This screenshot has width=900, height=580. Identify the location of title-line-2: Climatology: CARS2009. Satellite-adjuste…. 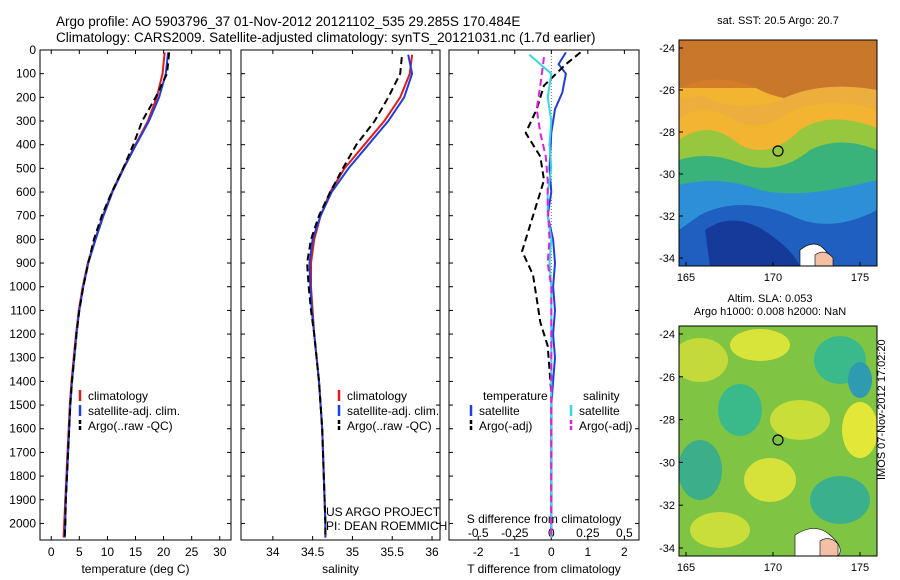
(326, 37).